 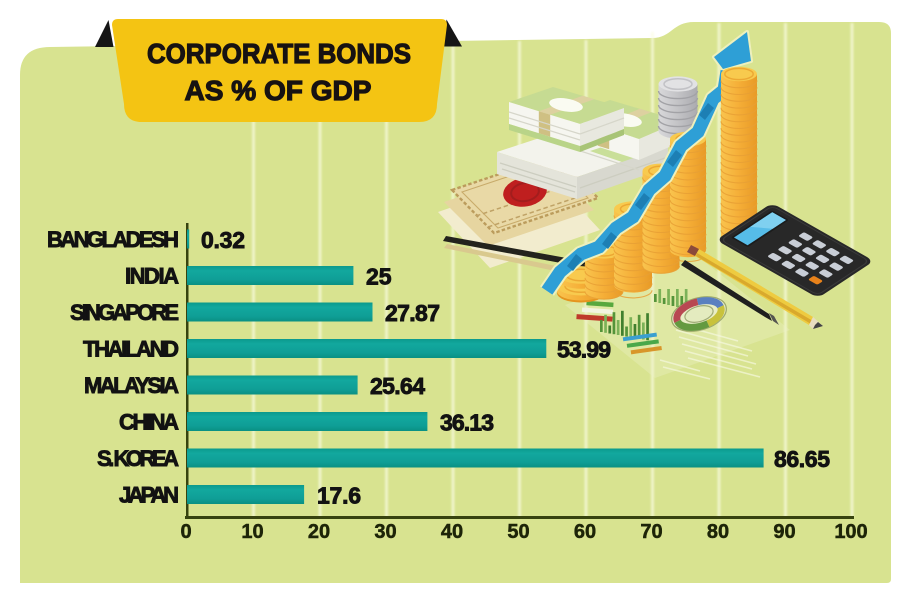 What do you see at coordinates (412, 313) in the screenshot?
I see `svg-text: 27.87` at bounding box center [412, 313].